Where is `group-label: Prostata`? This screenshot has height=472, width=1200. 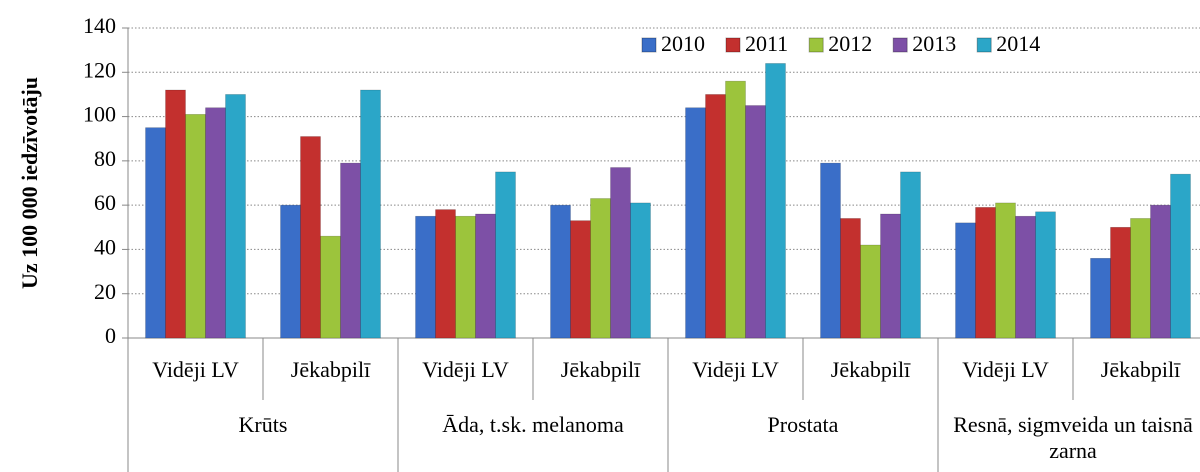 group-label: Prostata is located at coordinates (803, 424).